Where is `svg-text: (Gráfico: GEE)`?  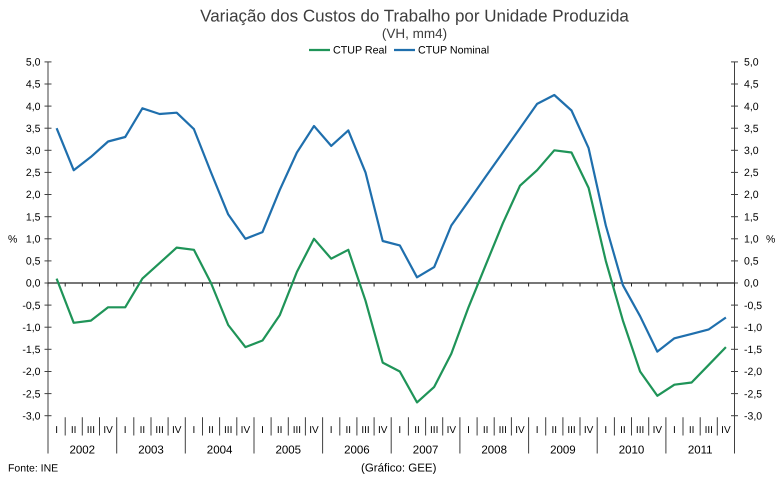 svg-text: (Gráfico: GEE) is located at coordinates (399, 469).